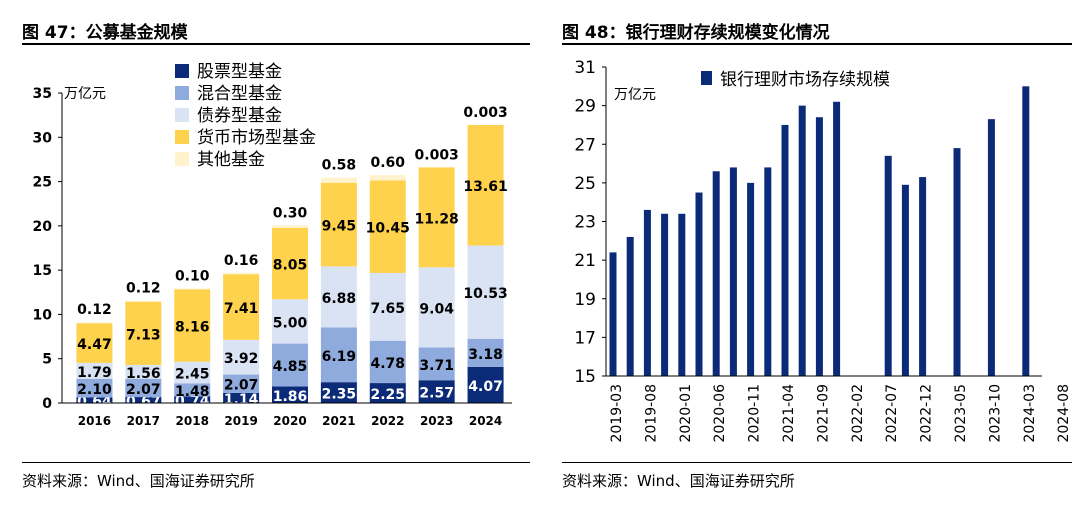 Image resolution: width=1080 pixels, height=523 pixels. Describe the element at coordinates (339, 227) in the screenshot. I see `data-label: 9.45` at that location.